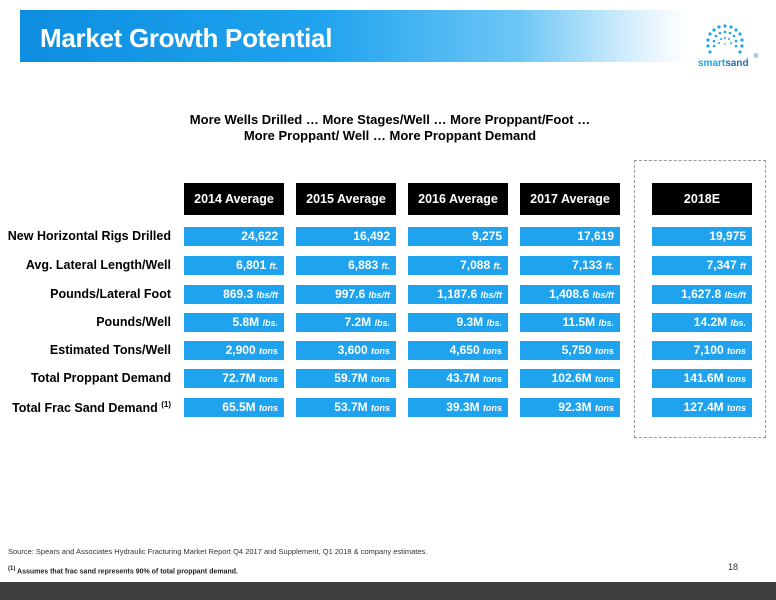 The height and width of the screenshot is (600, 776). What do you see at coordinates (350, 294) in the screenshot?
I see `cell-value: 997.6` at bounding box center [350, 294].